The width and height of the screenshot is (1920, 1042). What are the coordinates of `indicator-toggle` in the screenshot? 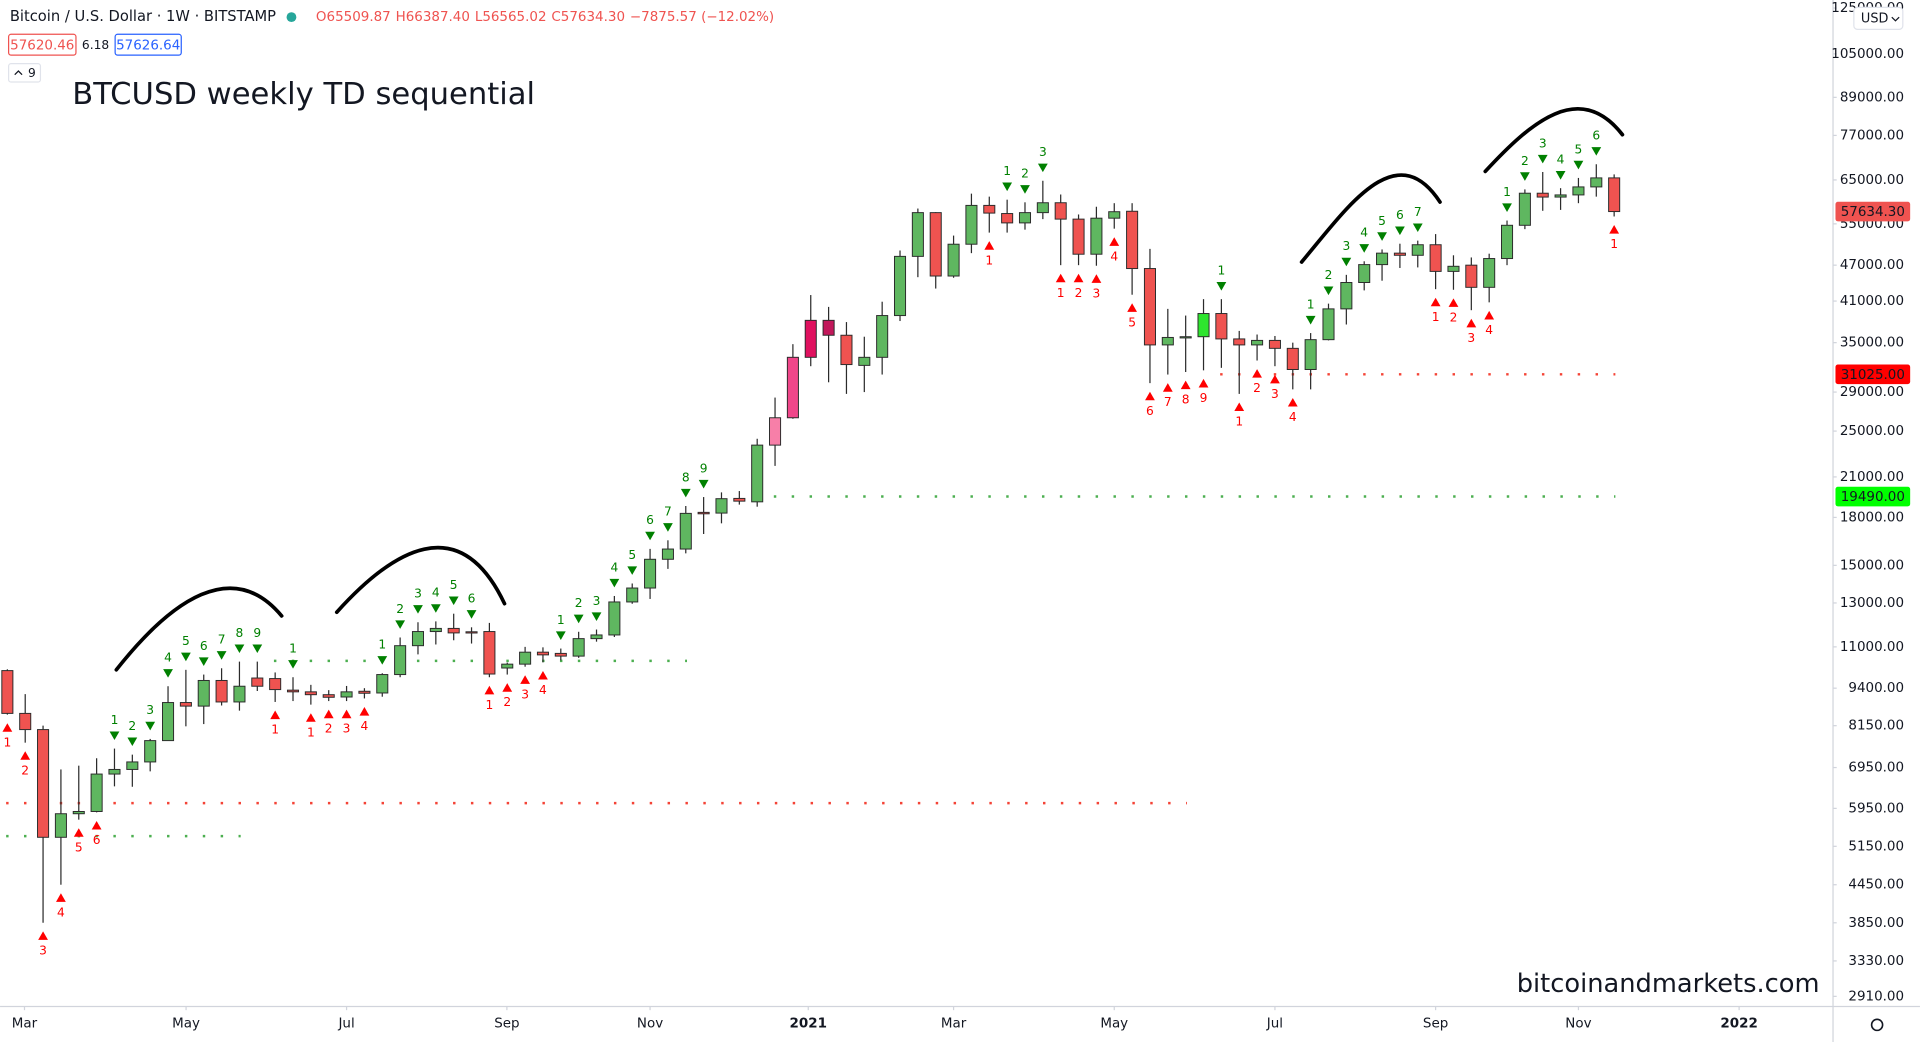 It's located at (24, 73).